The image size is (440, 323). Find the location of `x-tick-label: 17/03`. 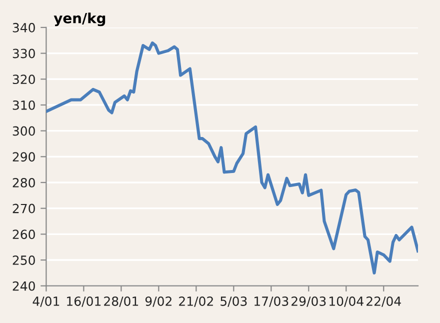

x-tick-label: 17/03 is located at coordinates (271, 301).